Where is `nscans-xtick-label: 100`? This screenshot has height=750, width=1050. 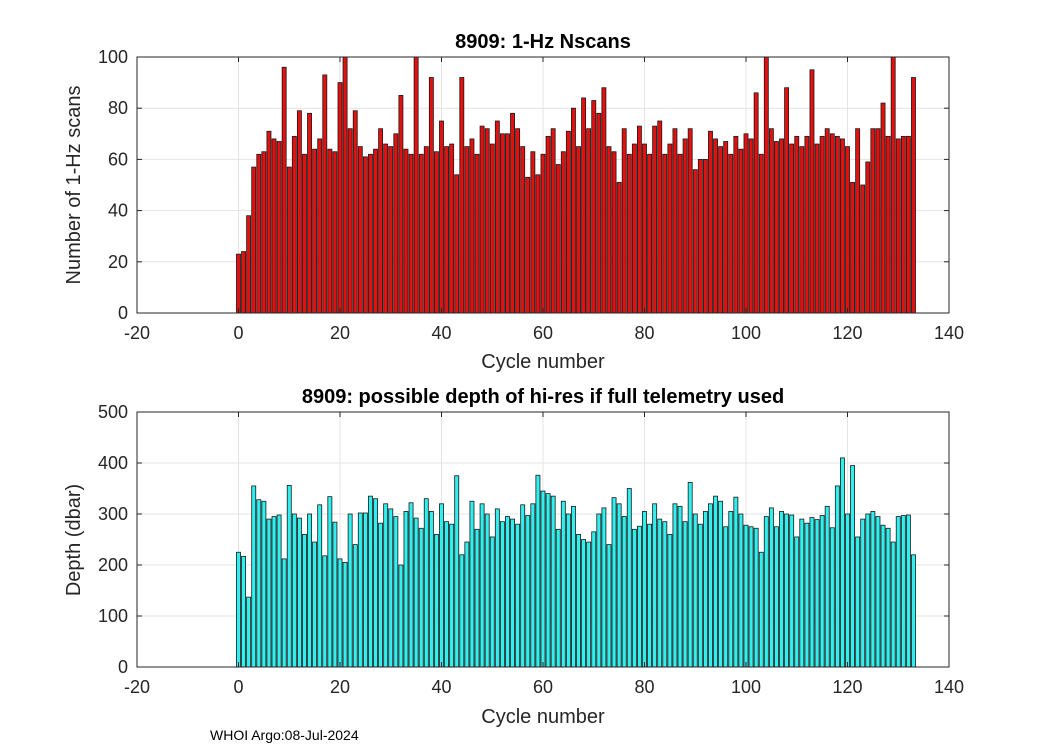
nscans-xtick-label: 100 is located at coordinates (746, 333).